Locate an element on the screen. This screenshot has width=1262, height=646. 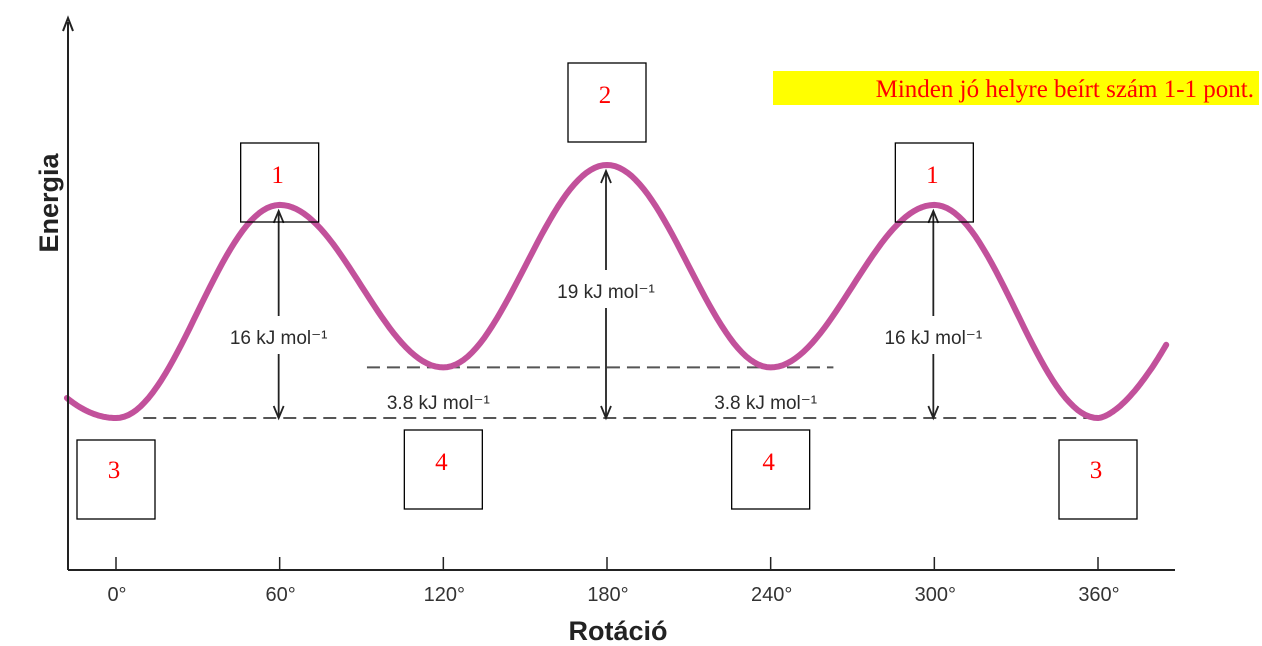
x-tick-label: 180° is located at coordinates (607, 595).